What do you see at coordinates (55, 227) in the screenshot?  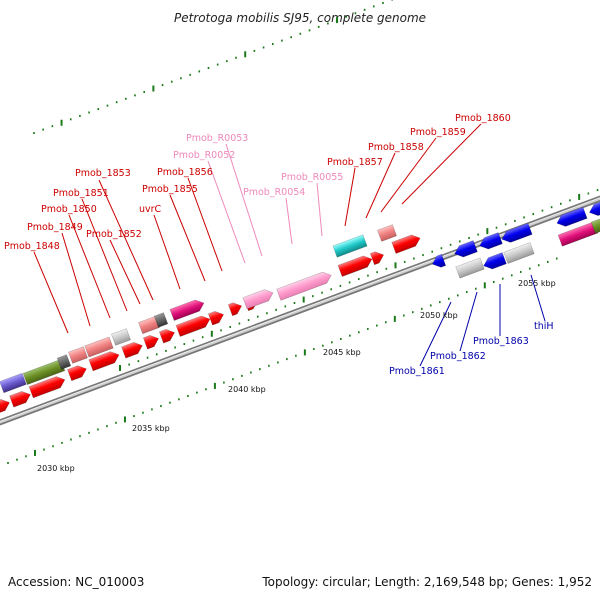 I see `gene-label: Pmob_1849` at bounding box center [55, 227].